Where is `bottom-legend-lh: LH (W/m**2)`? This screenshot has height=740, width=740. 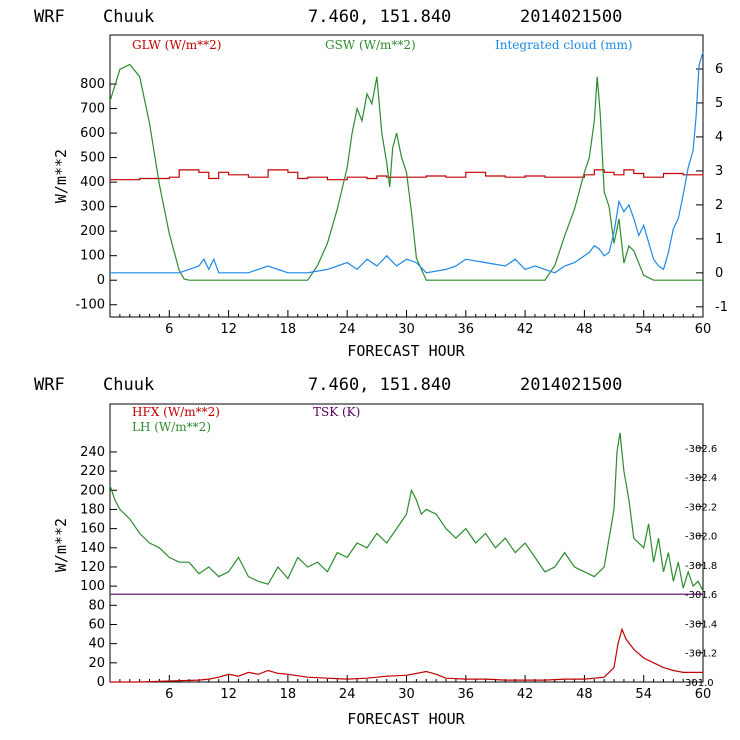
bottom-legend-lh: LH (W/m**2) is located at coordinates (171, 427).